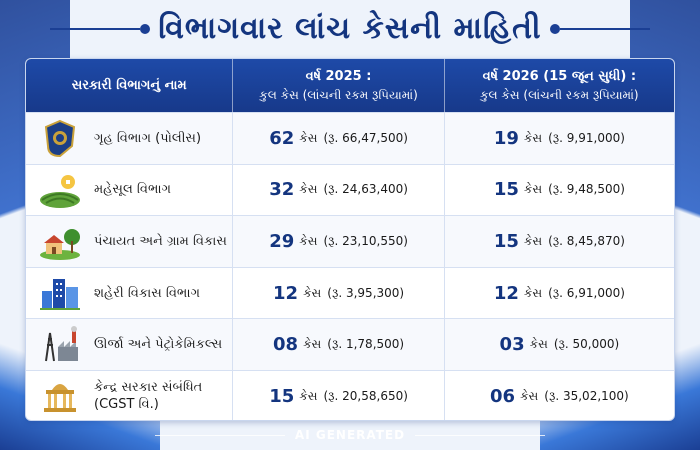 The width and height of the screenshot is (700, 450). I want to click on year-2025-cell: 29 કેસ (રૂ. 23,10,550), so click(339, 241).